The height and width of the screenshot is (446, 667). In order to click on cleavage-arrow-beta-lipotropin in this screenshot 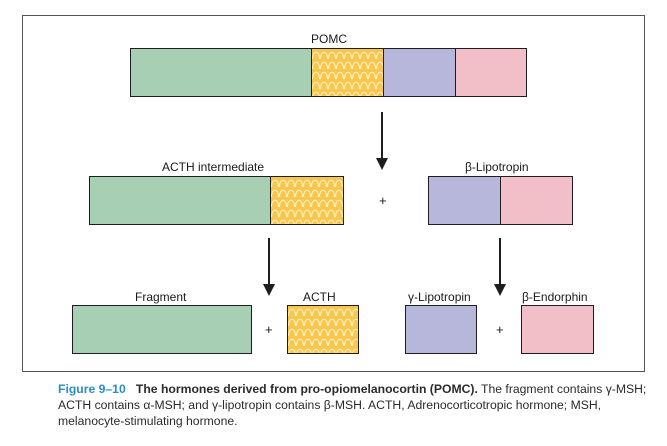, I will do `click(500, 267)`.